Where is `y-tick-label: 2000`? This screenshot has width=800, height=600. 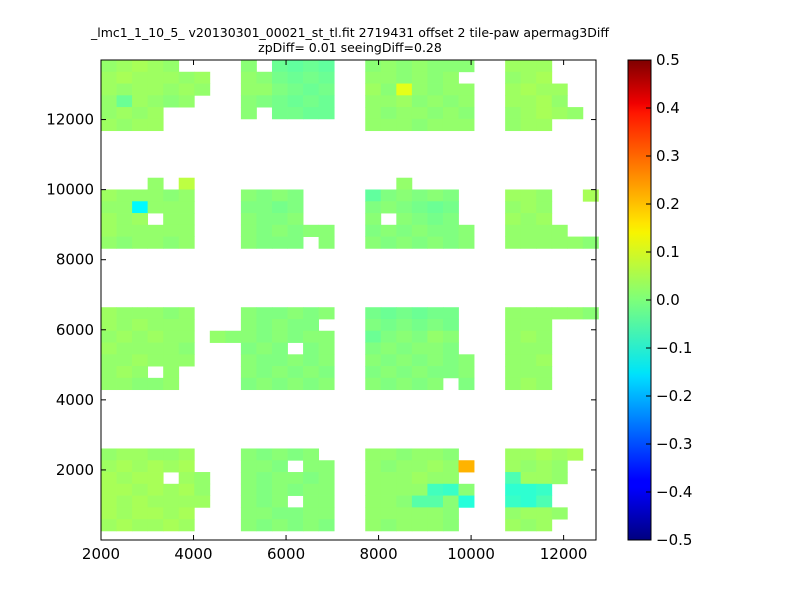 y-tick-label: 2000 is located at coordinates (75, 470).